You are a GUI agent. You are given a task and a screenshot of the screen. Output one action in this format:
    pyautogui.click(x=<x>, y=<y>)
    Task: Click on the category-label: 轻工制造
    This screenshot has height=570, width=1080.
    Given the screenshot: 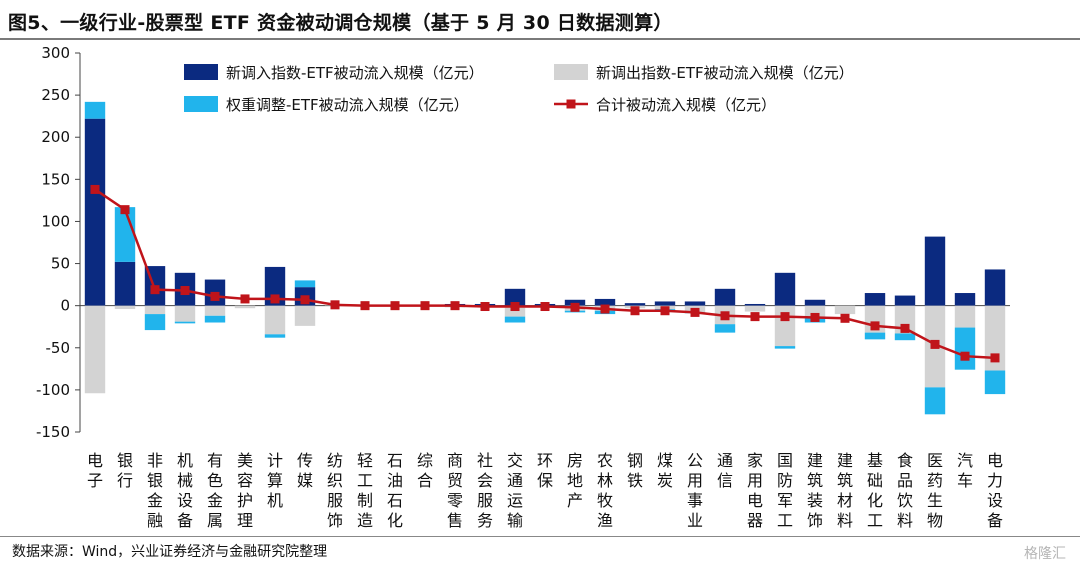 What is the action you would take?
    pyautogui.click(x=365, y=490)
    